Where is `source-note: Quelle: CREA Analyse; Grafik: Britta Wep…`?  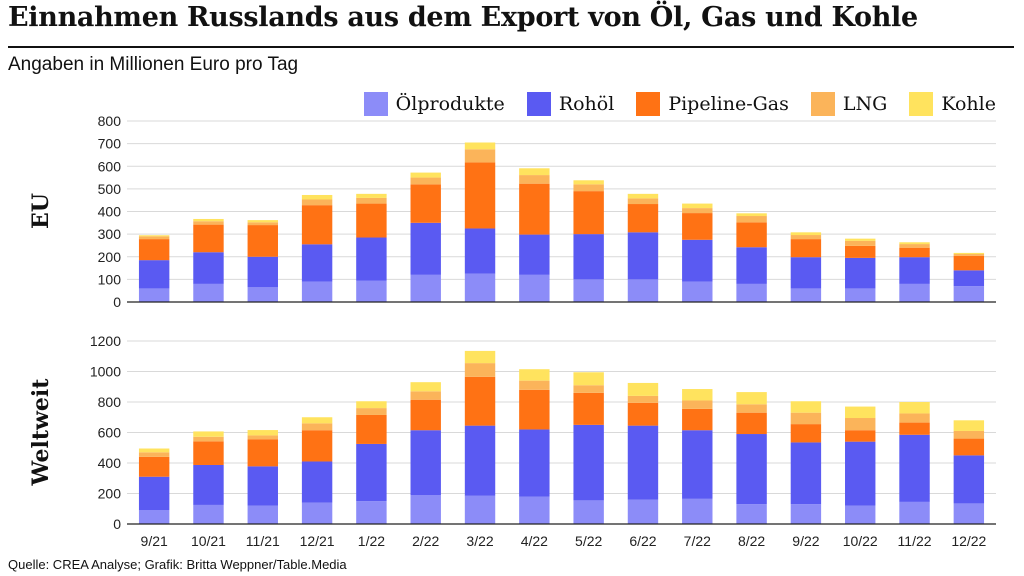 source-note: Quelle: CREA Analyse; Grafik: Britta Wep… is located at coordinates (177, 564).